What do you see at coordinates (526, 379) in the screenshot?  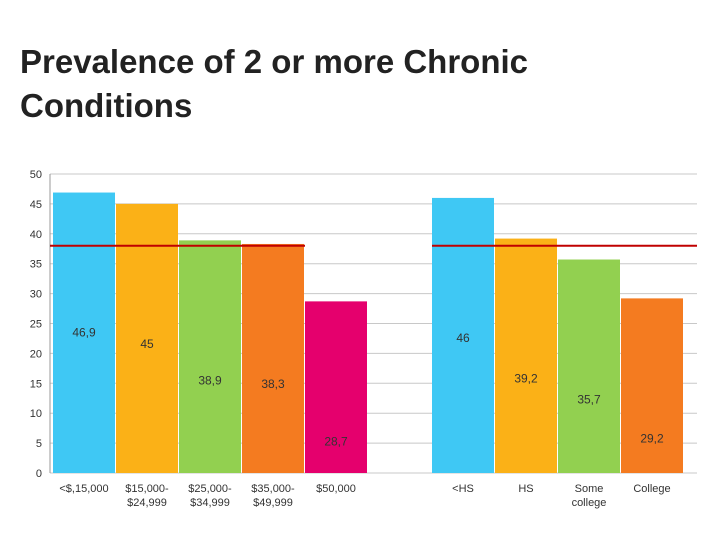 I see `data-label: 39,2` at bounding box center [526, 379].